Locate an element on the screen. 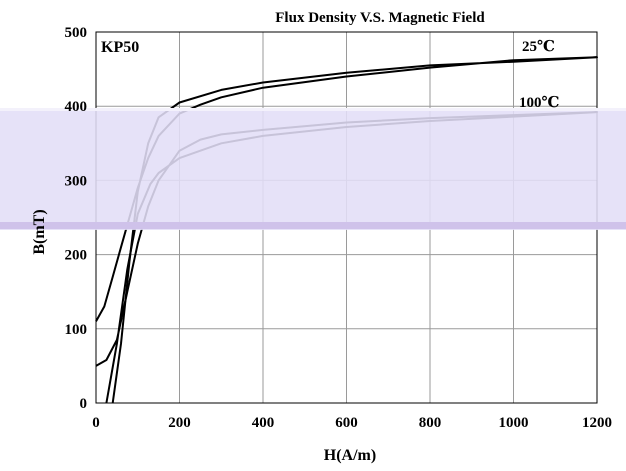  series-label-100c: 100℃ is located at coordinates (539, 103).